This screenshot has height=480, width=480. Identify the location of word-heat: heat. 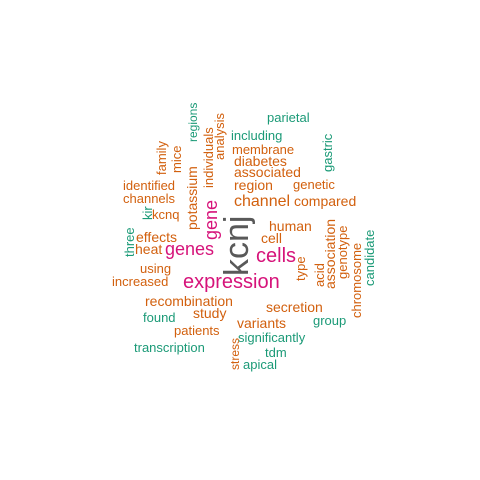
(149, 249).